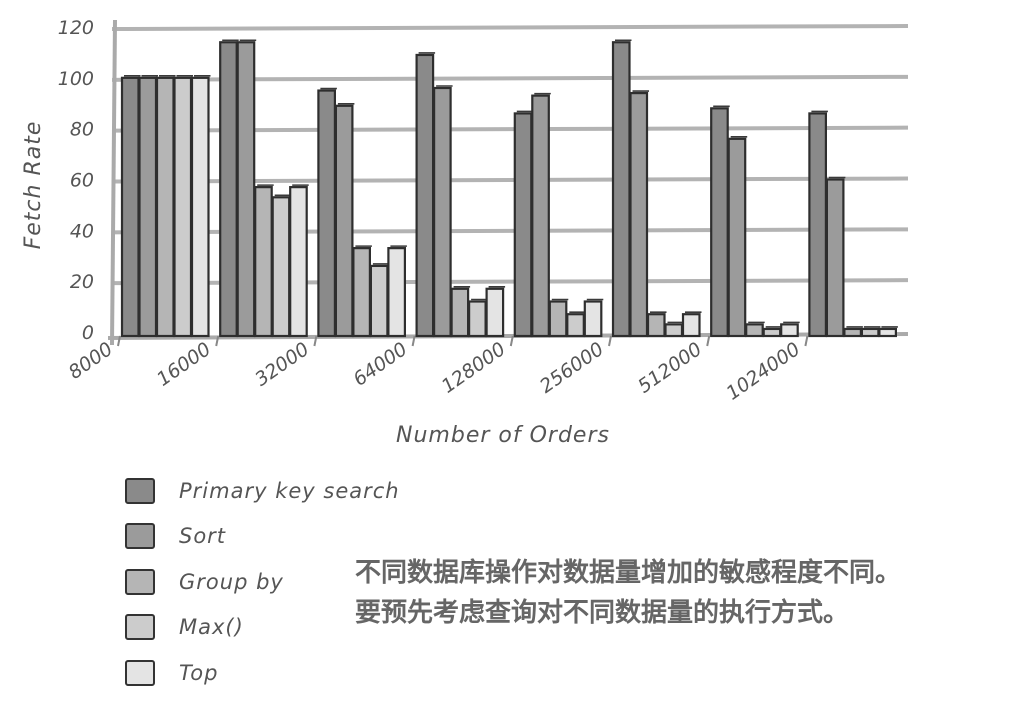 The width and height of the screenshot is (1029, 714). I want to click on x-tick-label: 8000, so click(91, 361).